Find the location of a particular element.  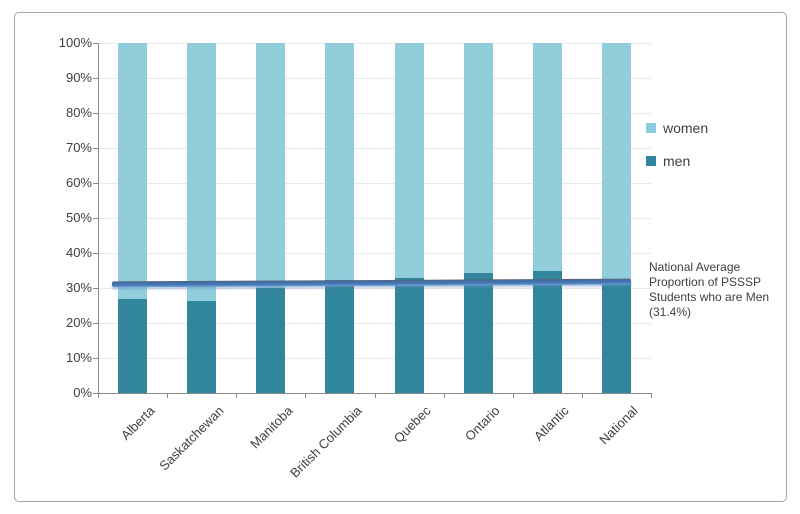

bar-women-manitoba is located at coordinates (271, 165).